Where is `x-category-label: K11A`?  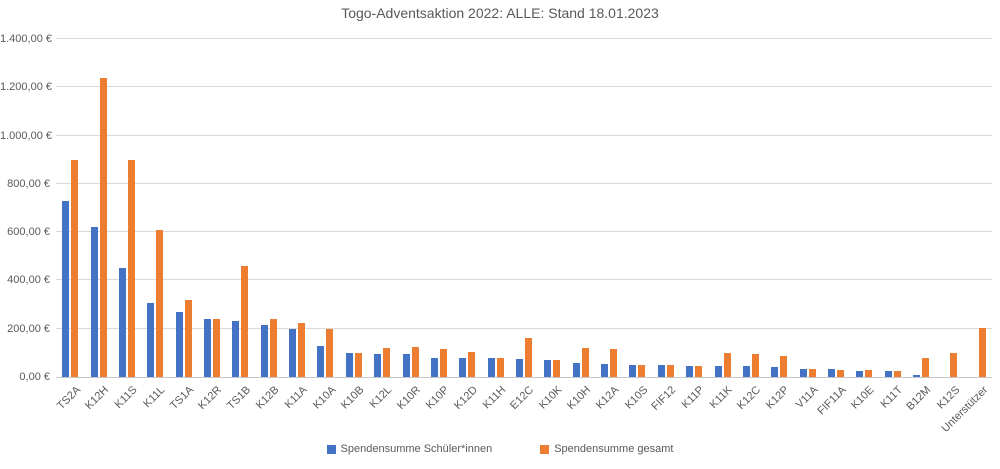
x-category-label: K11A is located at coordinates (296, 397).